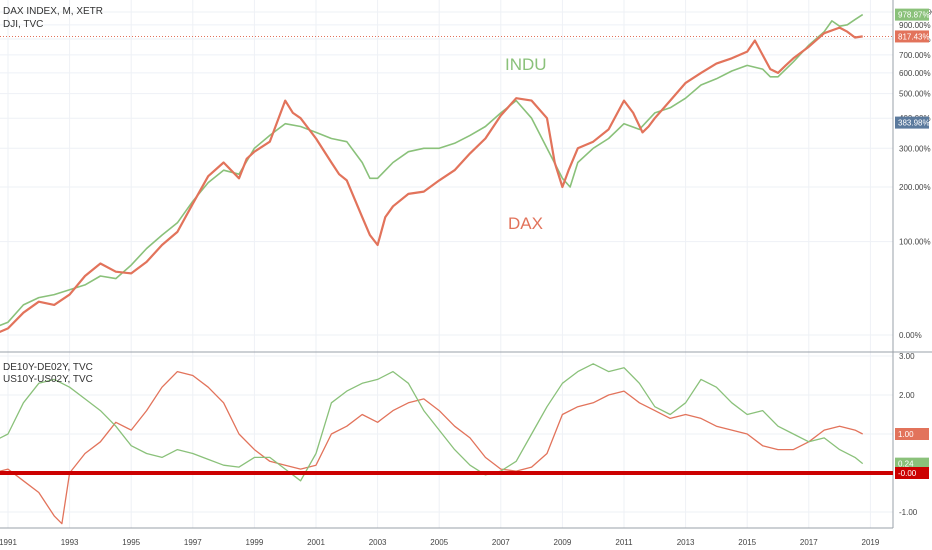  I want to click on x-tick-label: 2007, so click(501, 542).